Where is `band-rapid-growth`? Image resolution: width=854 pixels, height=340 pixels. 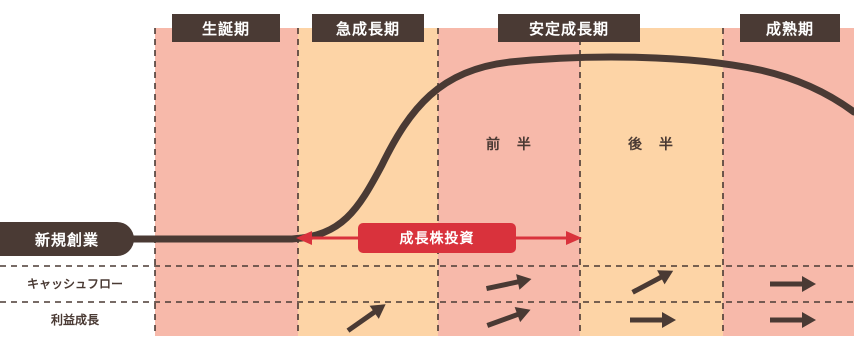 band-rapid-growth is located at coordinates (368, 182).